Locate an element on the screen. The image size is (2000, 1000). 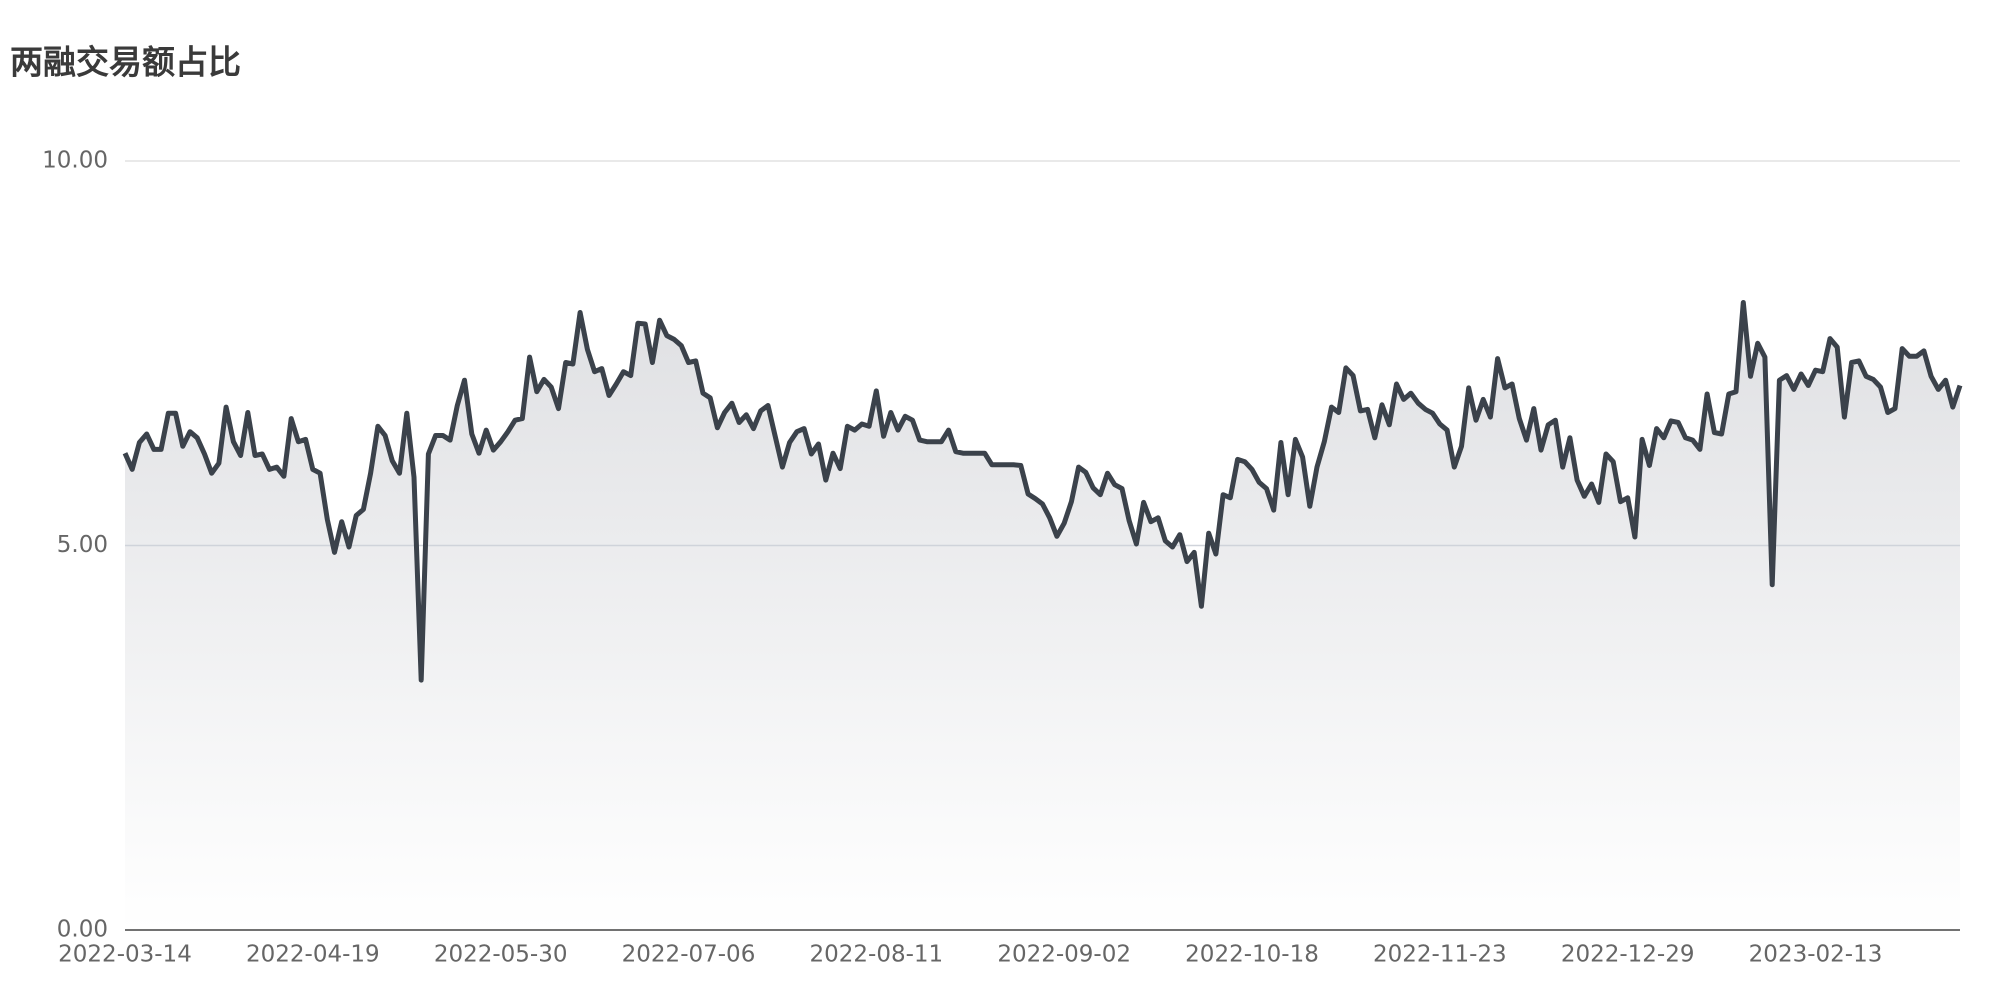
x-tick-label: 2022-05-30 is located at coordinates (501, 955).